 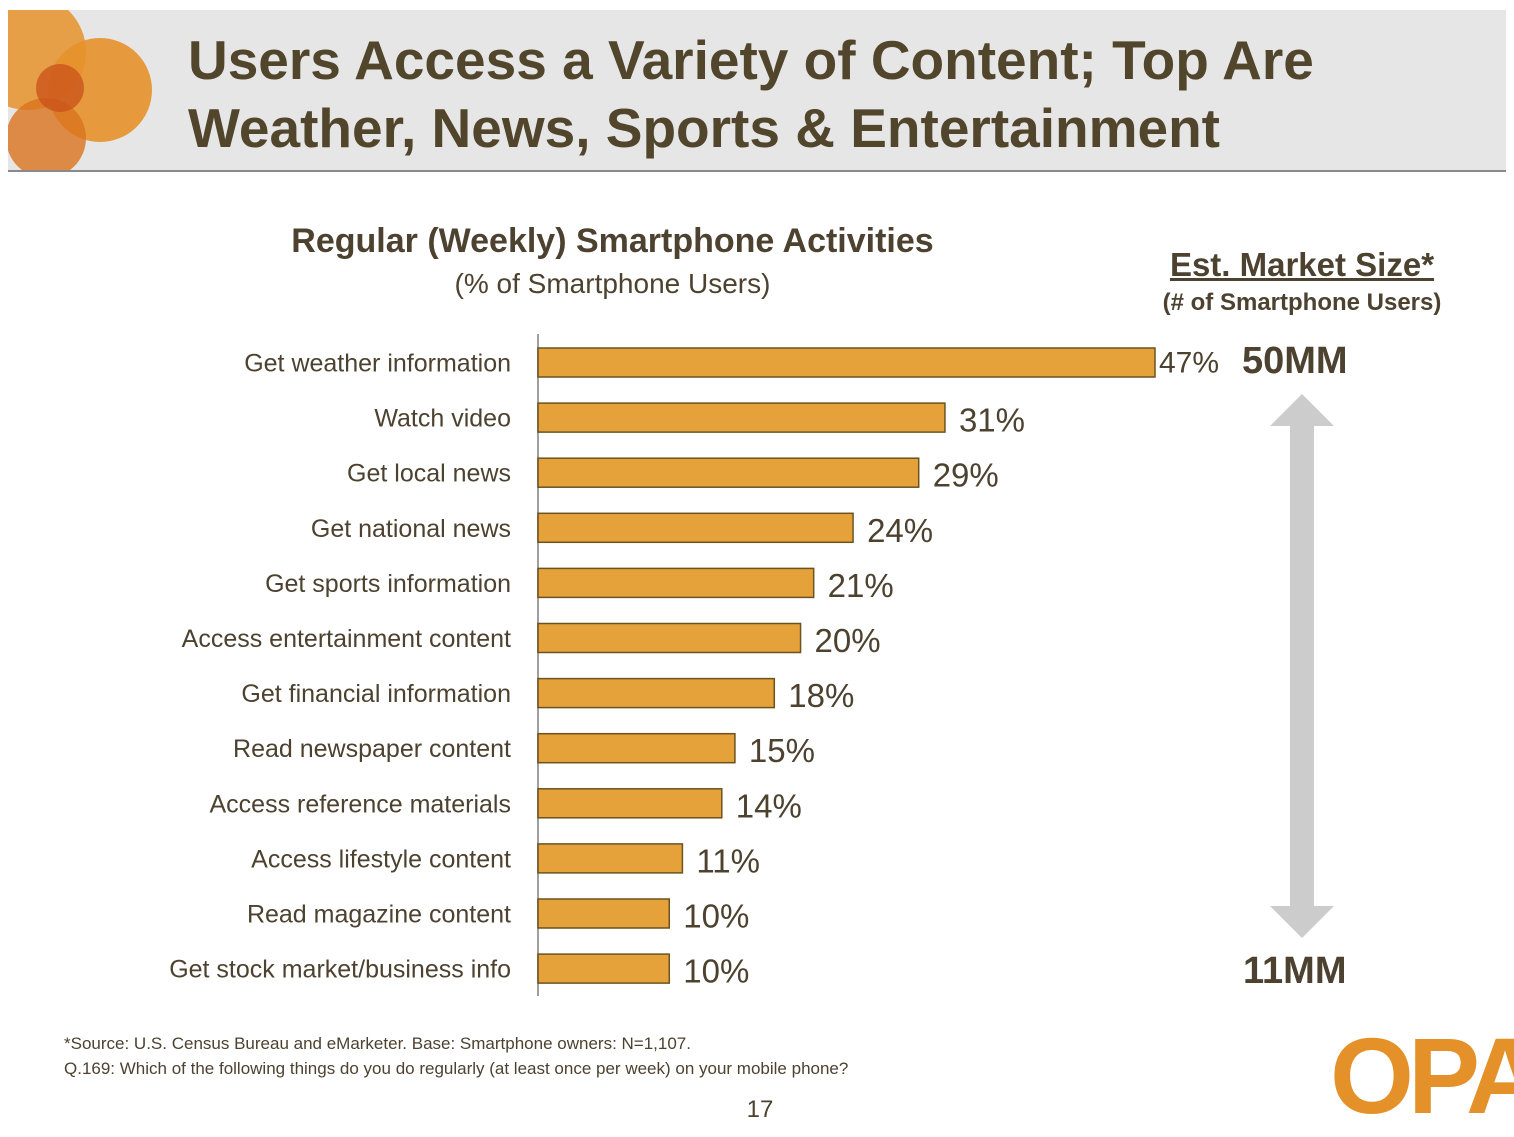 I want to click on value-label: 14%, so click(x=769, y=805).